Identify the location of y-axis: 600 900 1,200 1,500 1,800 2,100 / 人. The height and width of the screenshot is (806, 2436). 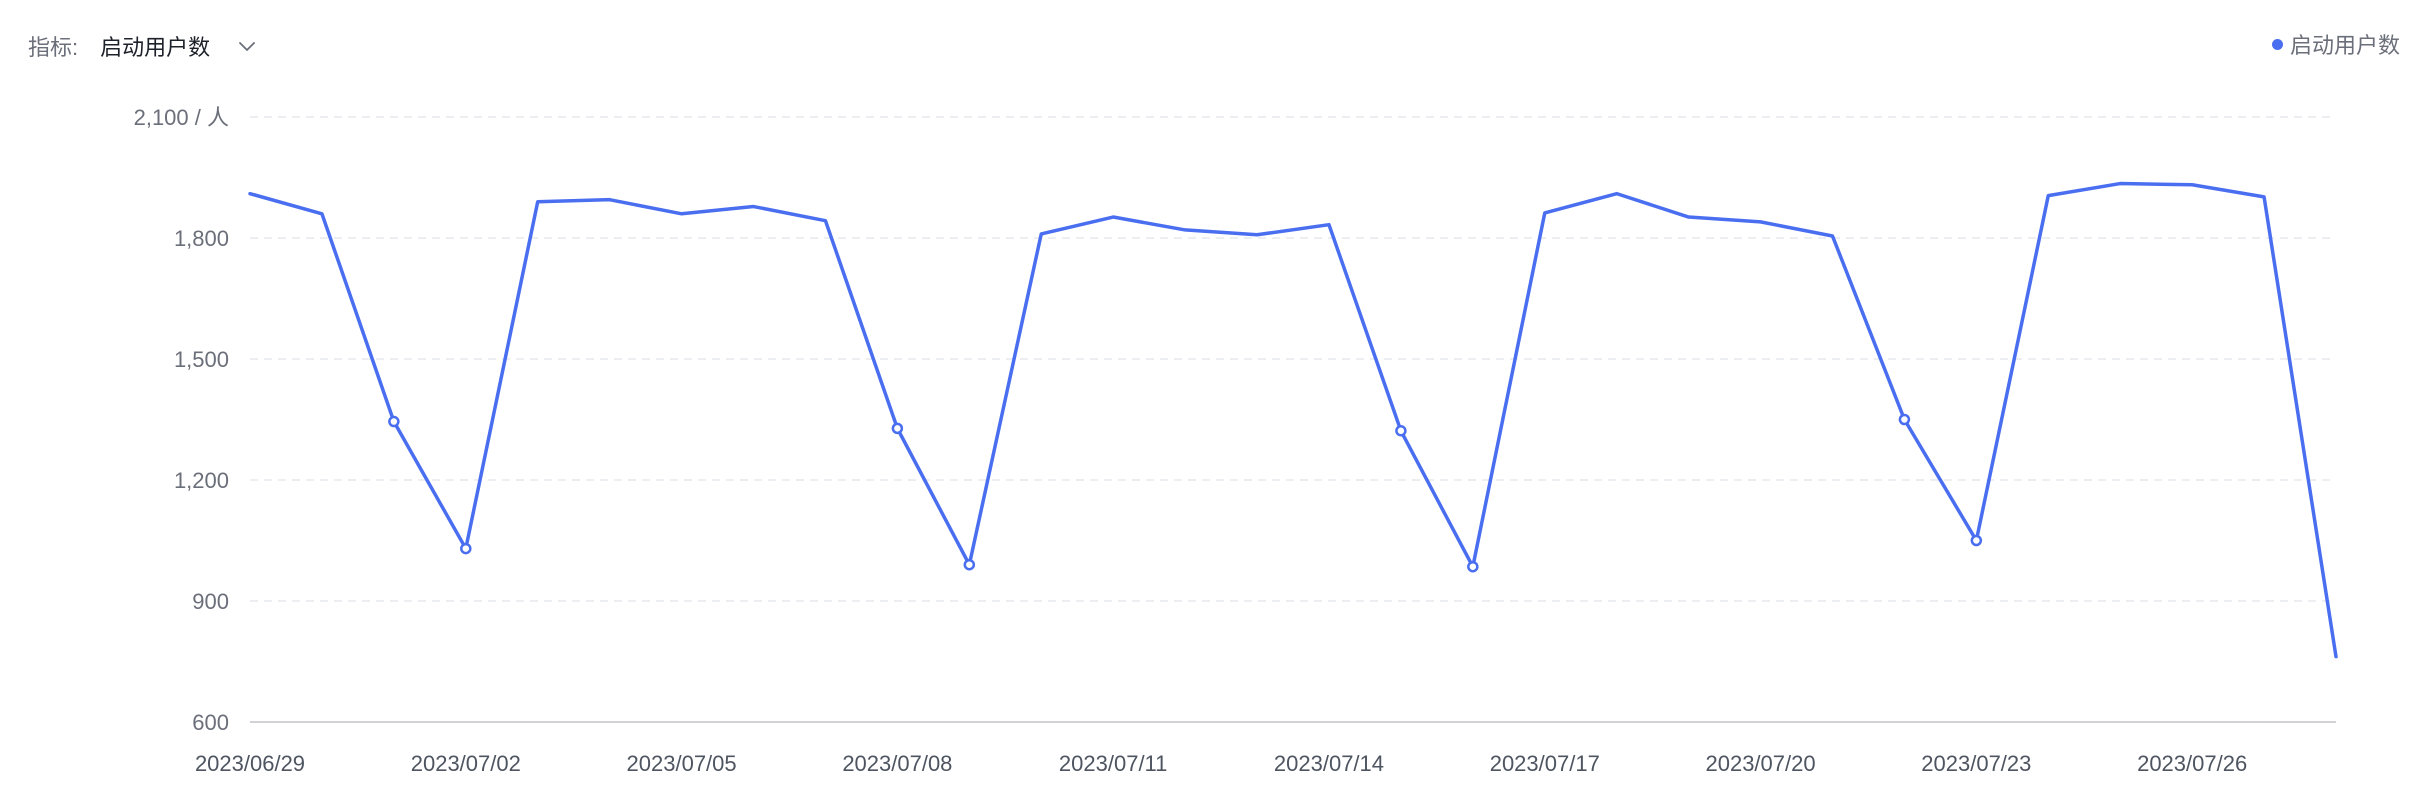
(181, 420).